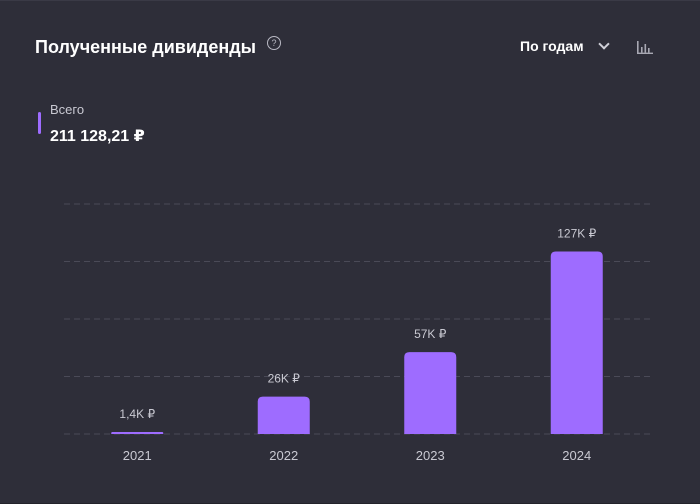 The image size is (700, 504). I want to click on period-select: По годам, so click(565, 46).